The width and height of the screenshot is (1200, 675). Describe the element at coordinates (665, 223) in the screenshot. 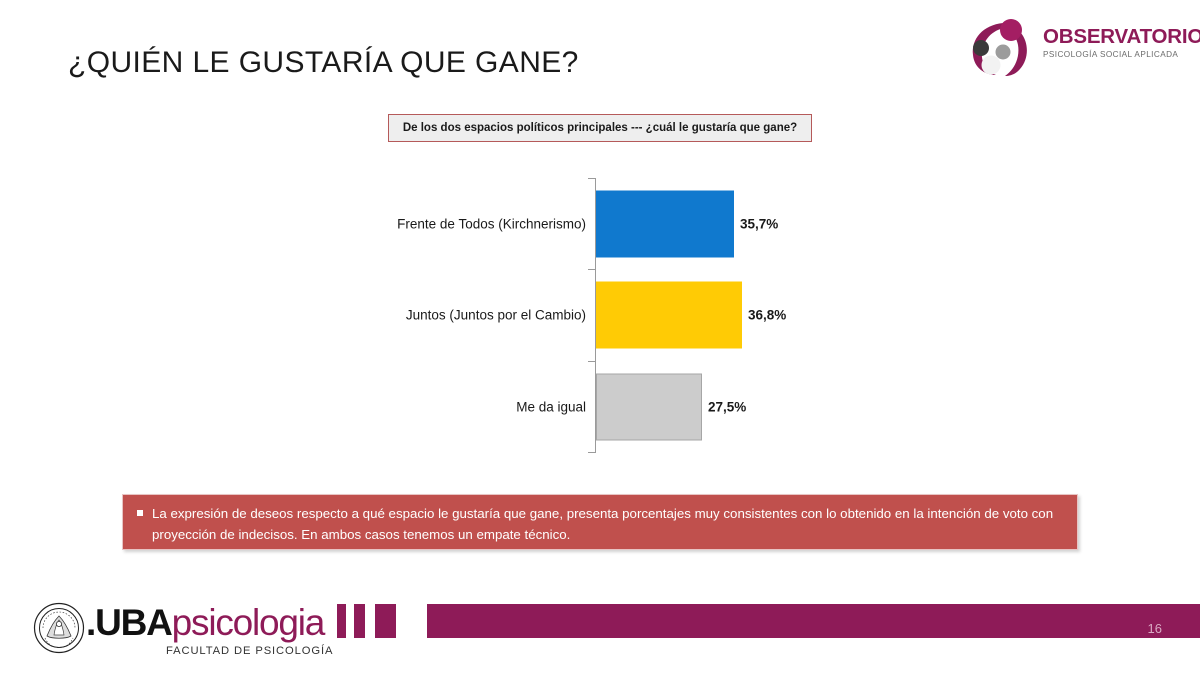

I see `bar-frente-de-todos` at that location.